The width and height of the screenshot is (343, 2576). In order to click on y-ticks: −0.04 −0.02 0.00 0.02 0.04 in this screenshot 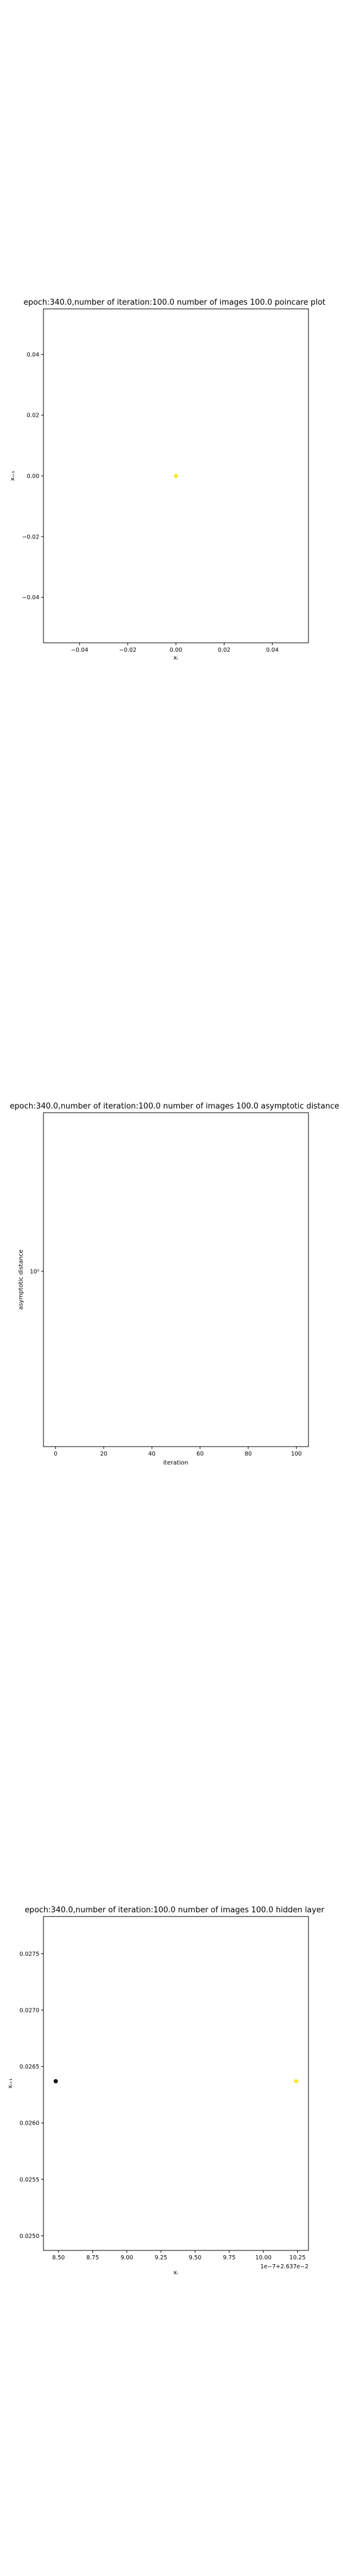, I will do `click(33, 477)`.